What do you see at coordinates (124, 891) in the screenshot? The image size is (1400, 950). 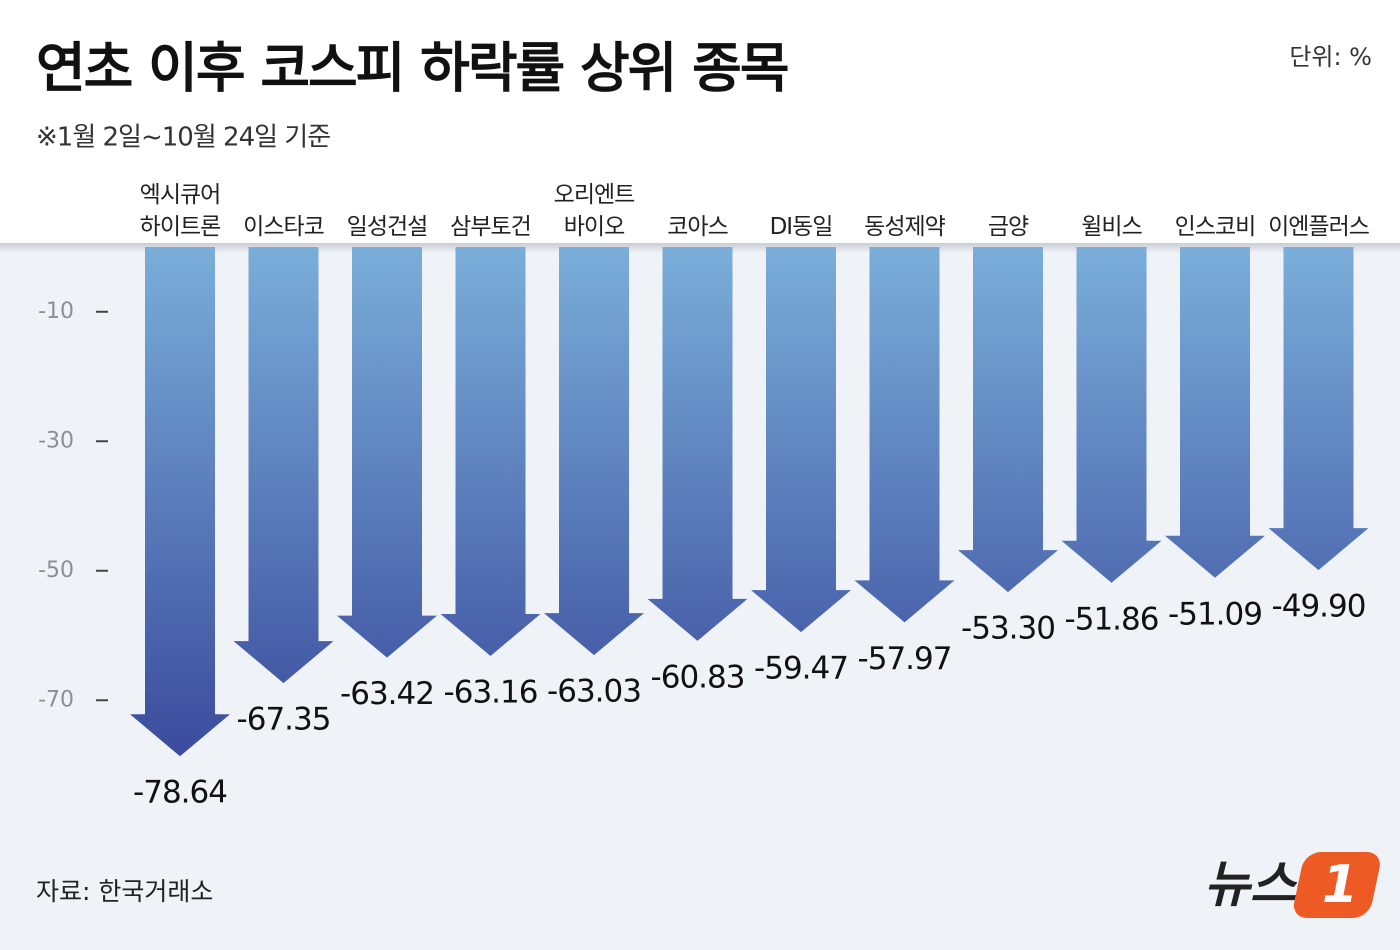 I see `source: 자료: 한국거래소` at bounding box center [124, 891].